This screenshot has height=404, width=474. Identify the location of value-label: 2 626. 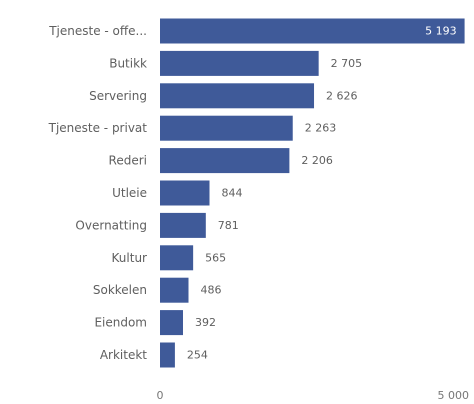
(342, 95).